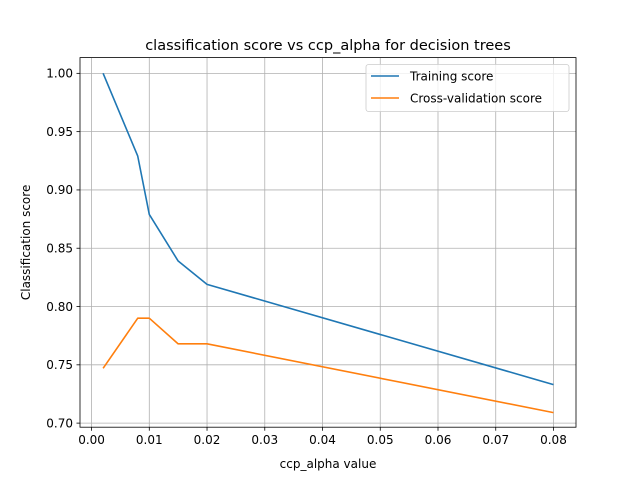 The width and height of the screenshot is (640, 480). I want to click on y-tick-label: 0.95, so click(59, 132).